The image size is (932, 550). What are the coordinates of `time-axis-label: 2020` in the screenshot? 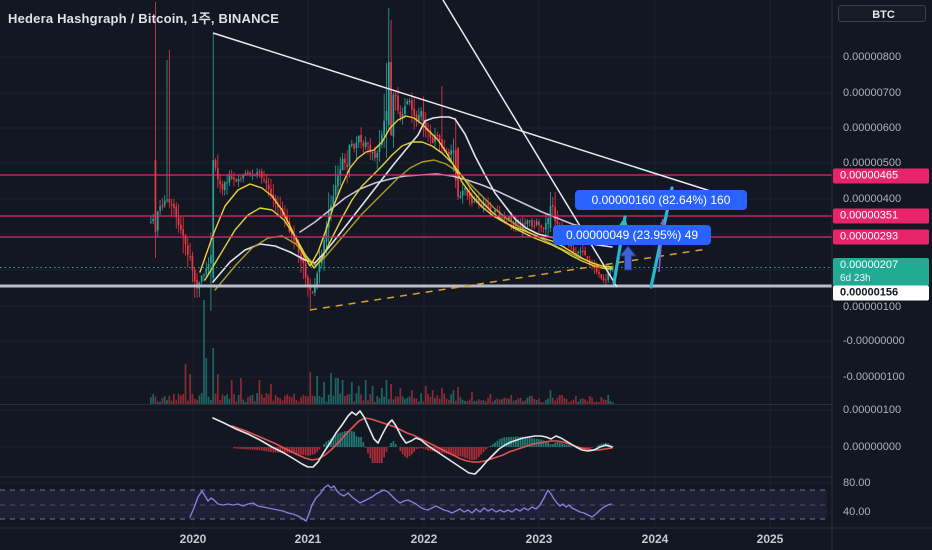 It's located at (193, 539).